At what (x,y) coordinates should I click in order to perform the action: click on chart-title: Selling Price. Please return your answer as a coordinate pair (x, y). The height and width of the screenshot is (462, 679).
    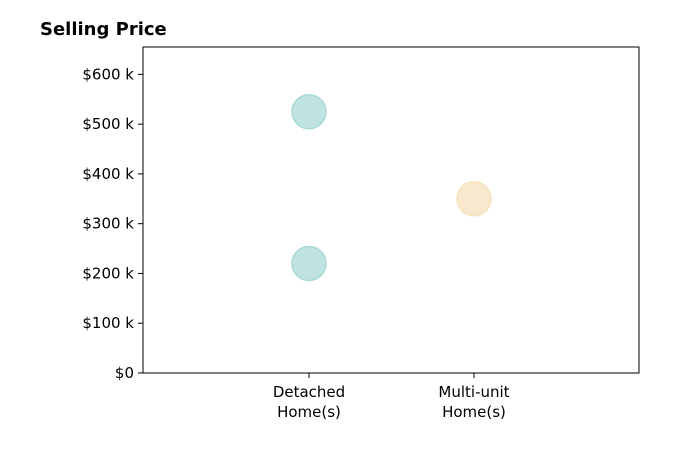
    Looking at the image, I should click on (103, 29).